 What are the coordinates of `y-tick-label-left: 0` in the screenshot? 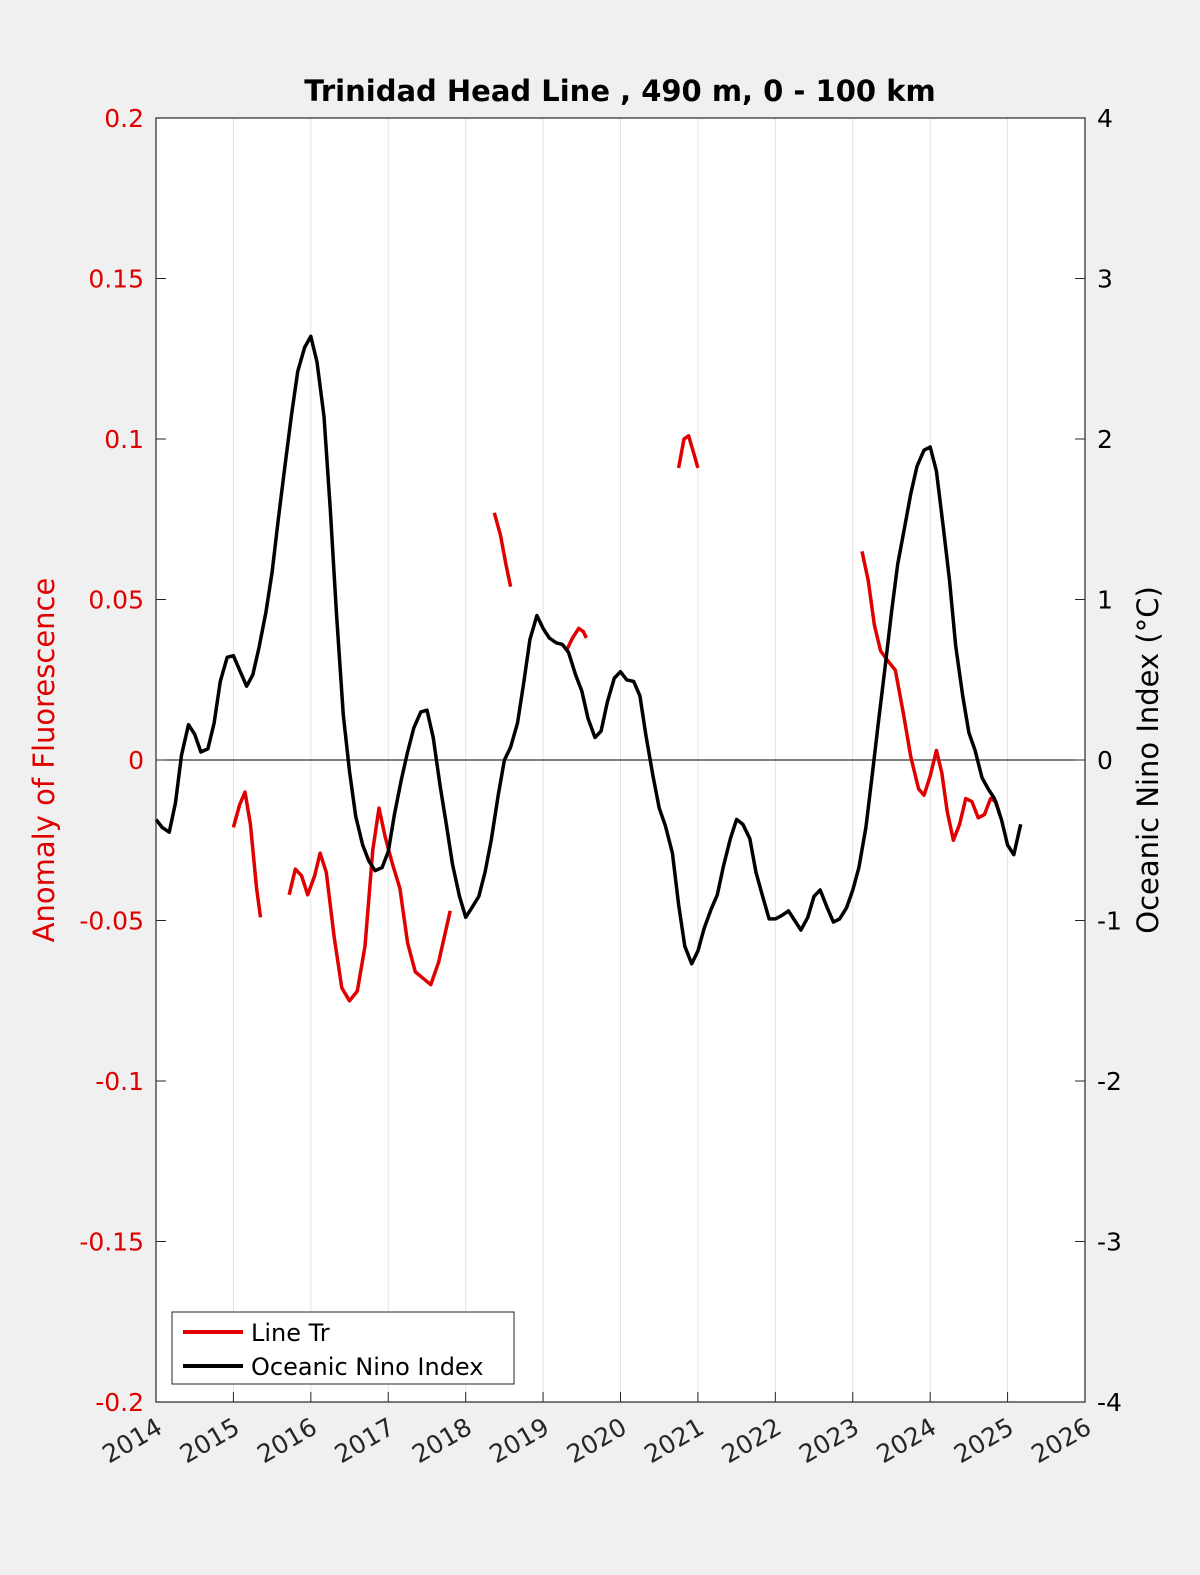 It's located at (136, 760).